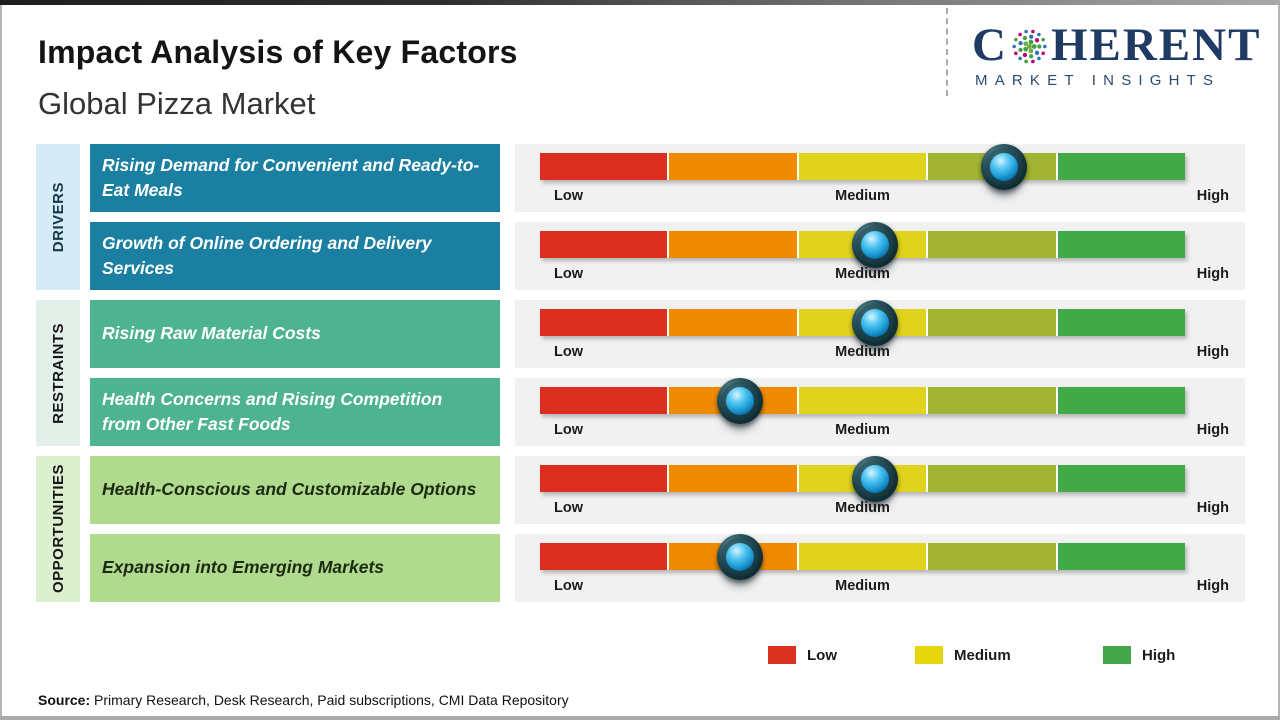  What do you see at coordinates (1098, 80) in the screenshot?
I see `brand-tagline: MARKET INSIGHTS` at bounding box center [1098, 80].